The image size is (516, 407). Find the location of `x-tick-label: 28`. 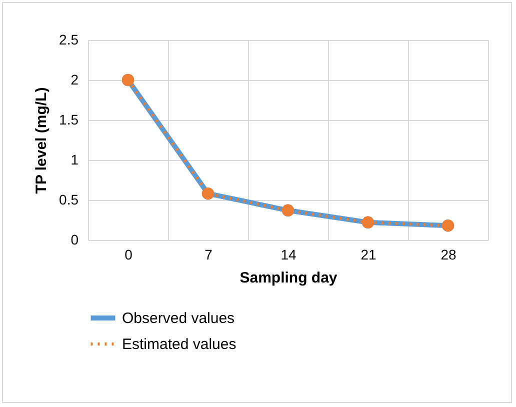

x-tick-label: 28 is located at coordinates (448, 254).